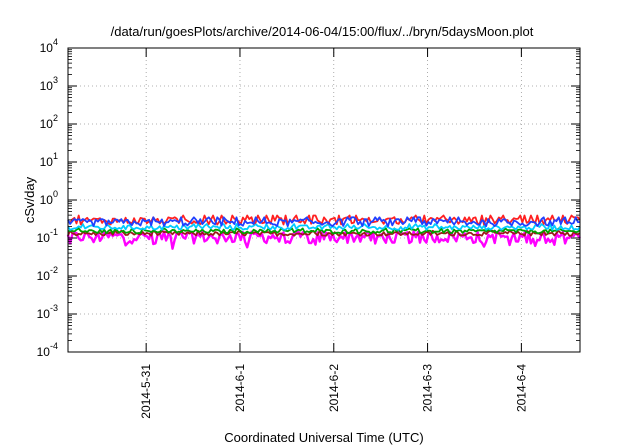  What do you see at coordinates (49, 122) in the screenshot?
I see `y-tick-label: 10²` at bounding box center [49, 122].